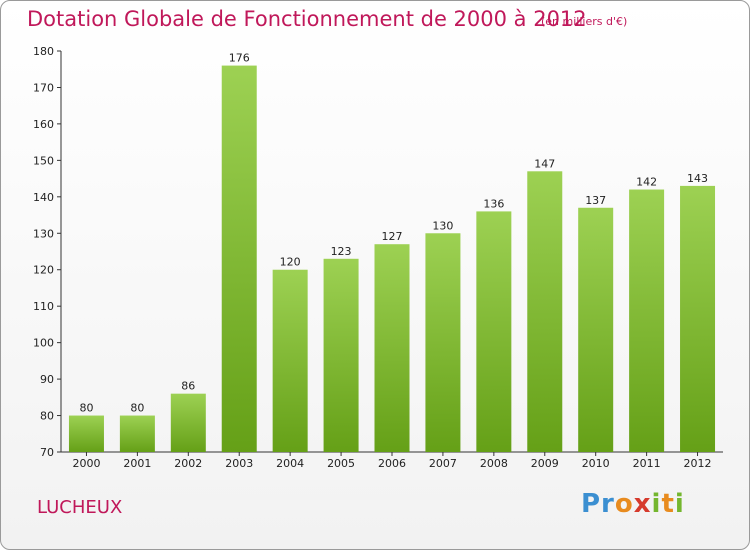  I want to click on bar-2010, so click(596, 329).